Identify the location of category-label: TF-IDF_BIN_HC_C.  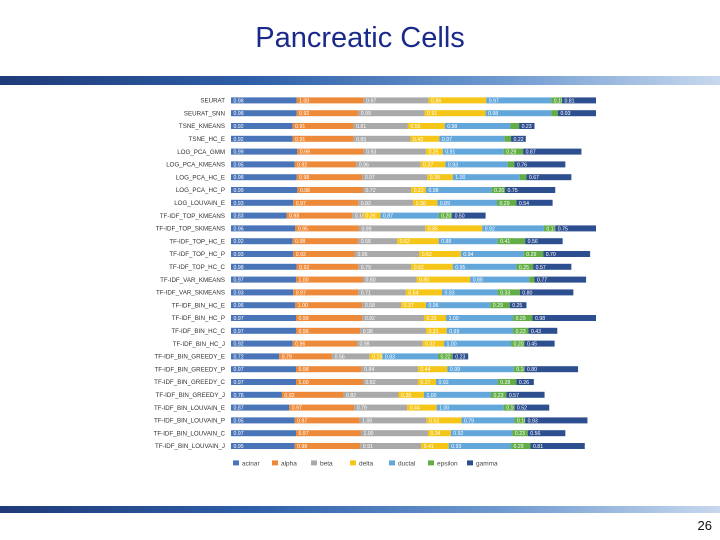
(198, 331).